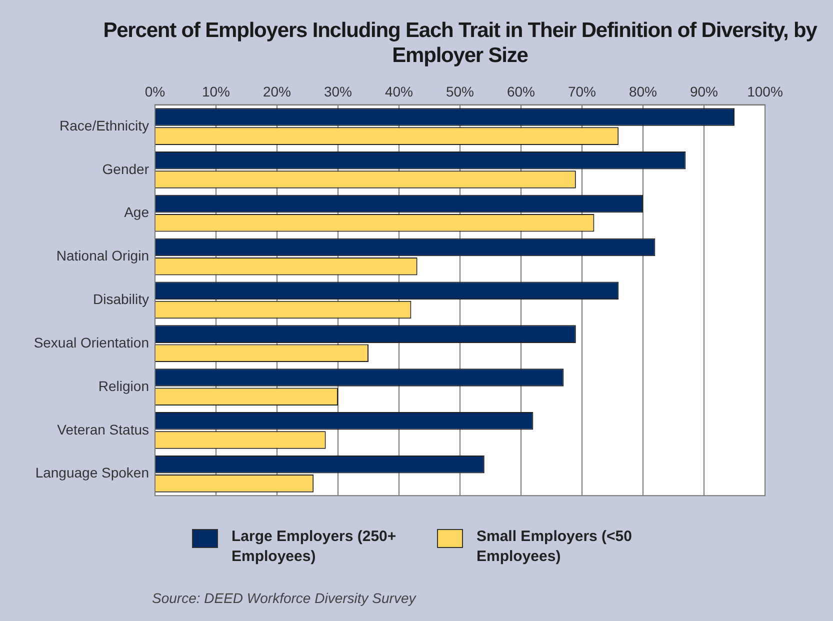 The height and width of the screenshot is (621, 833). I want to click on y-tick-label: Sexual Orientation, so click(91, 342).